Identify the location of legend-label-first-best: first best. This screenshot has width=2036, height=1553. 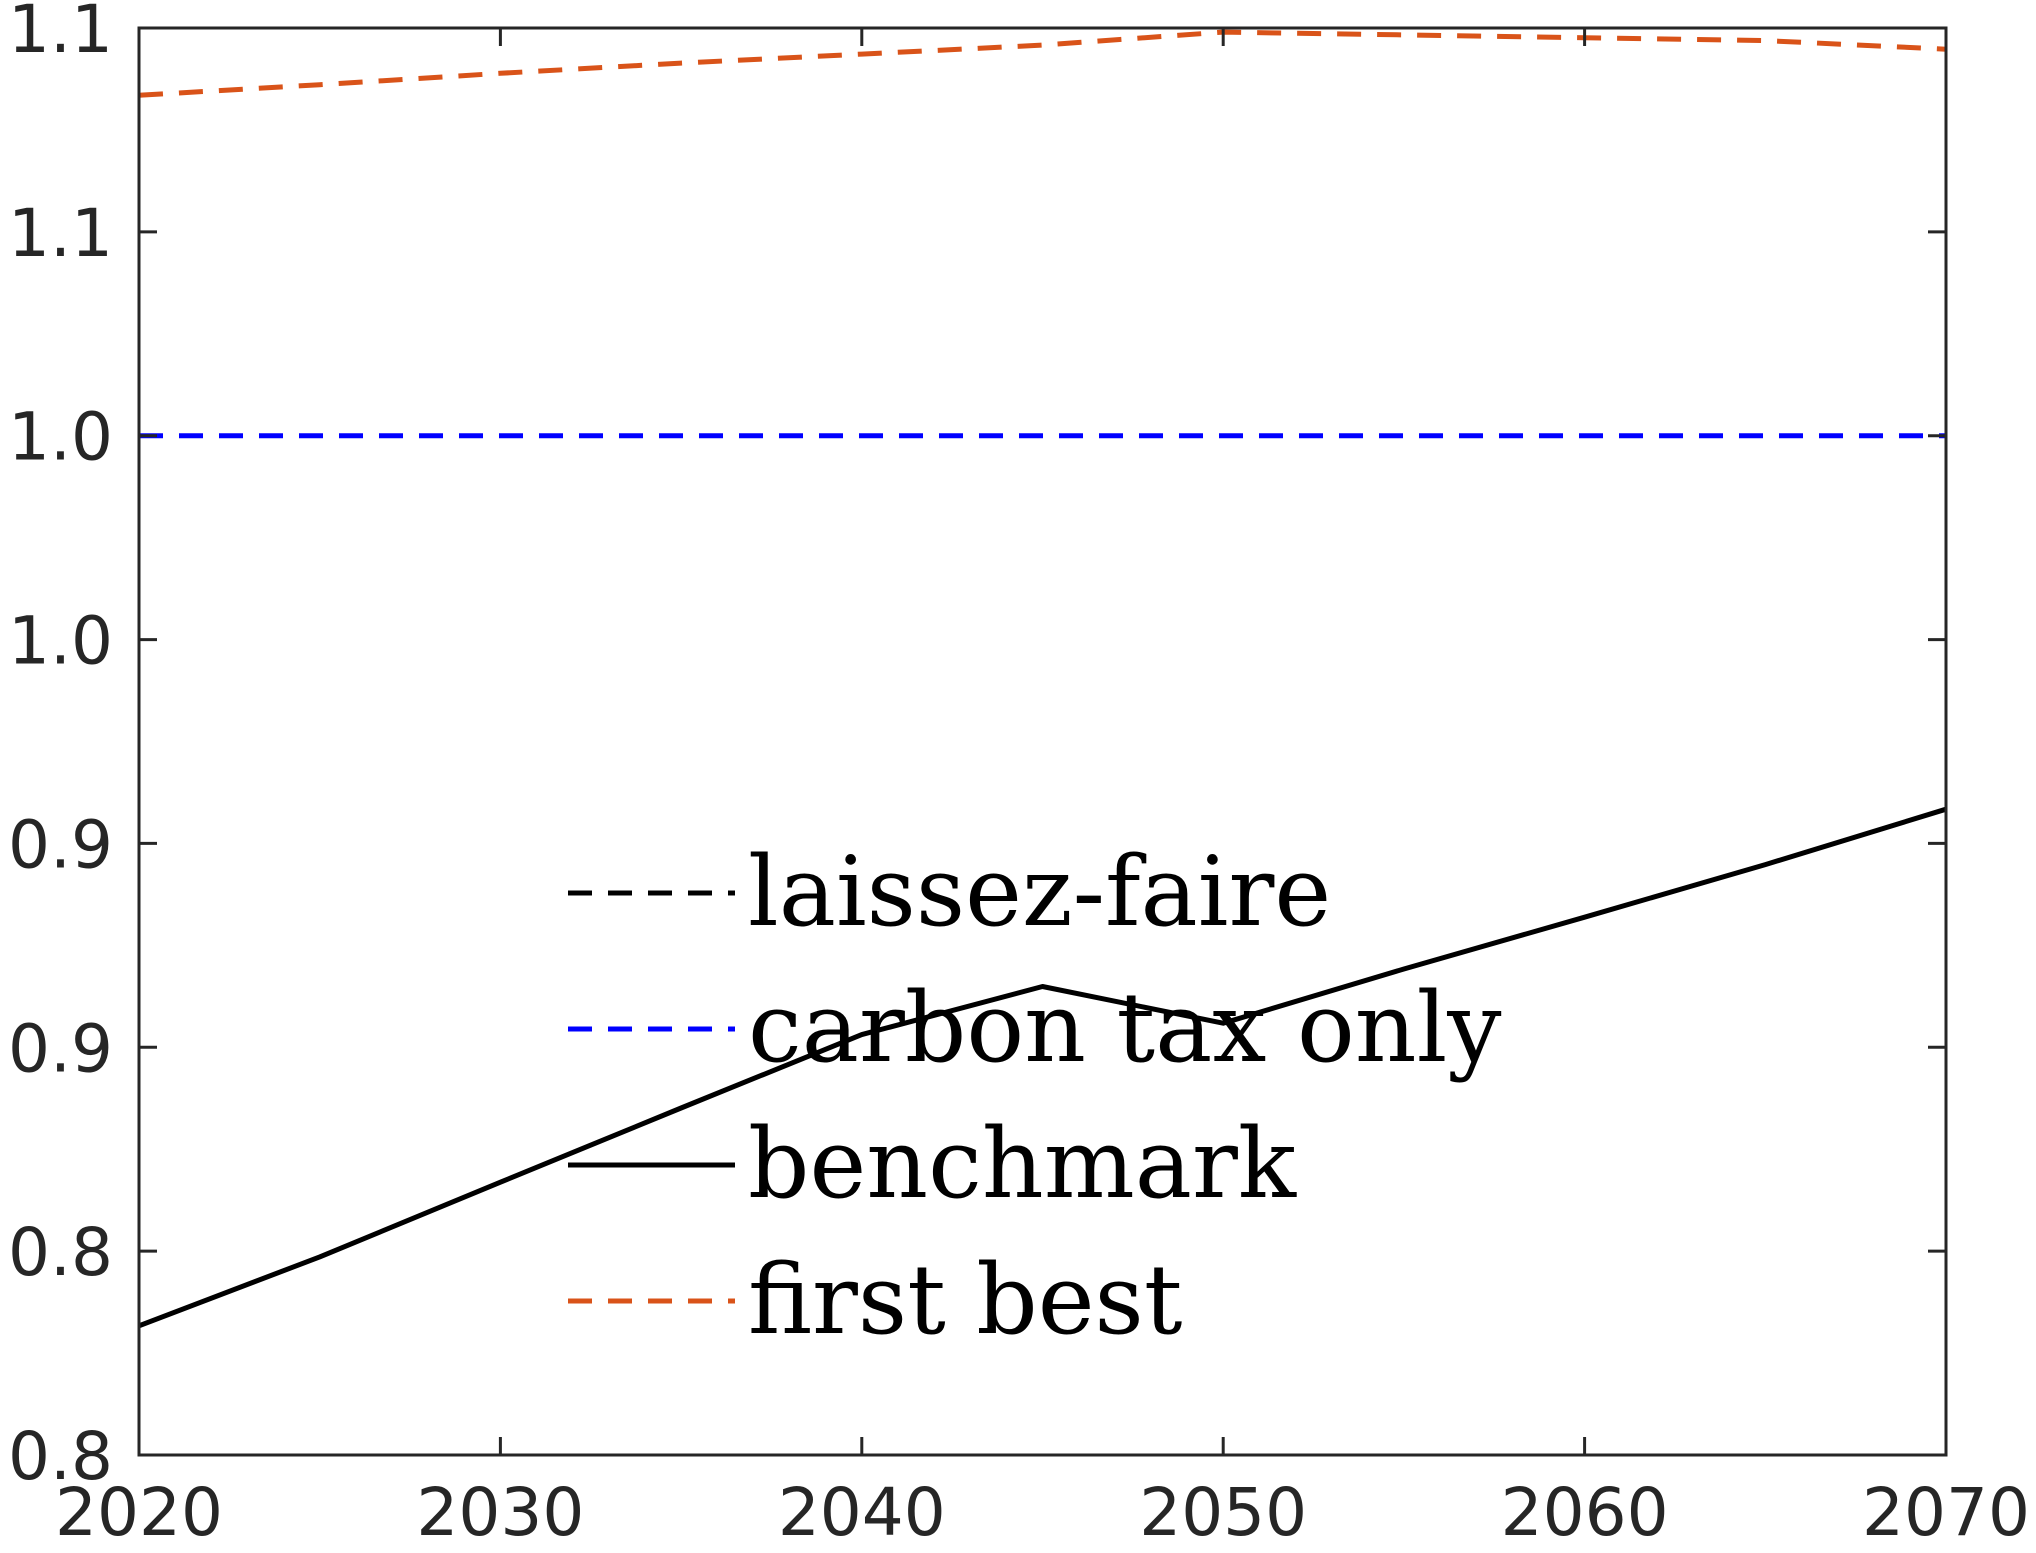
(965, 1300).